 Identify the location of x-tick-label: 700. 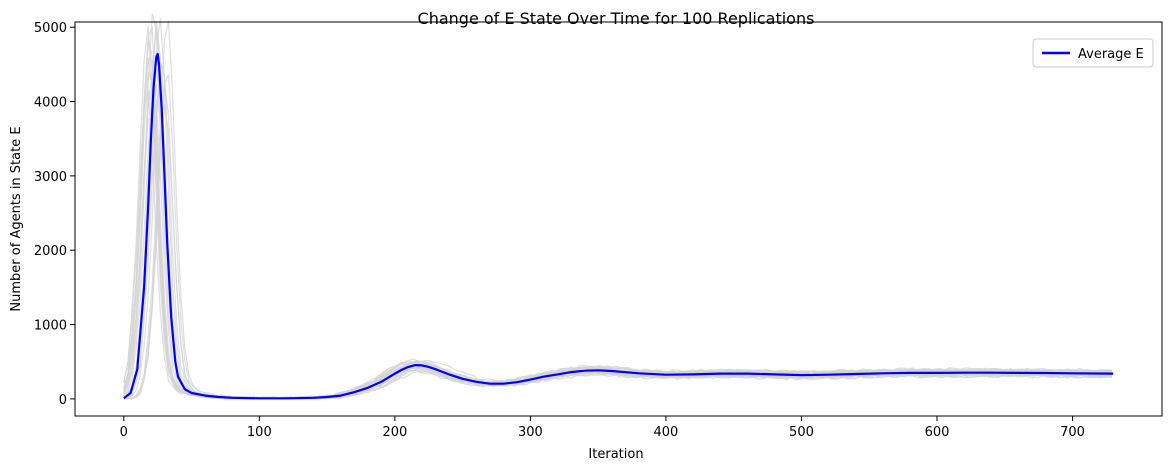
(1072, 432).